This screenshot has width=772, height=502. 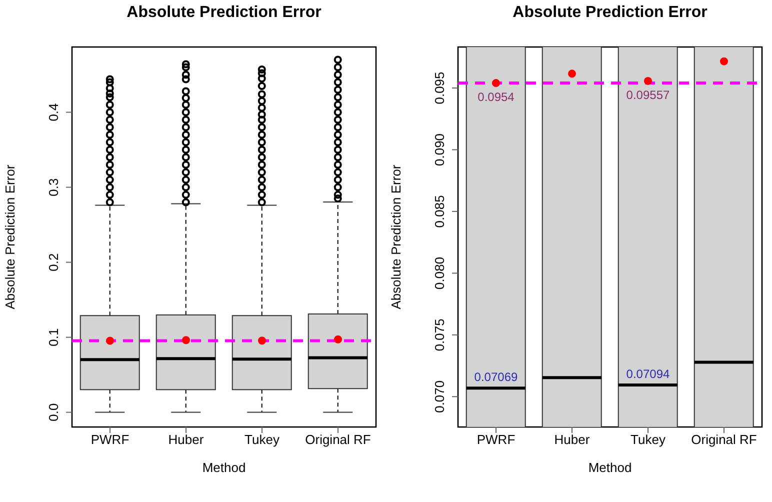 I want to click on annotation: 0.07094, so click(x=648, y=374).